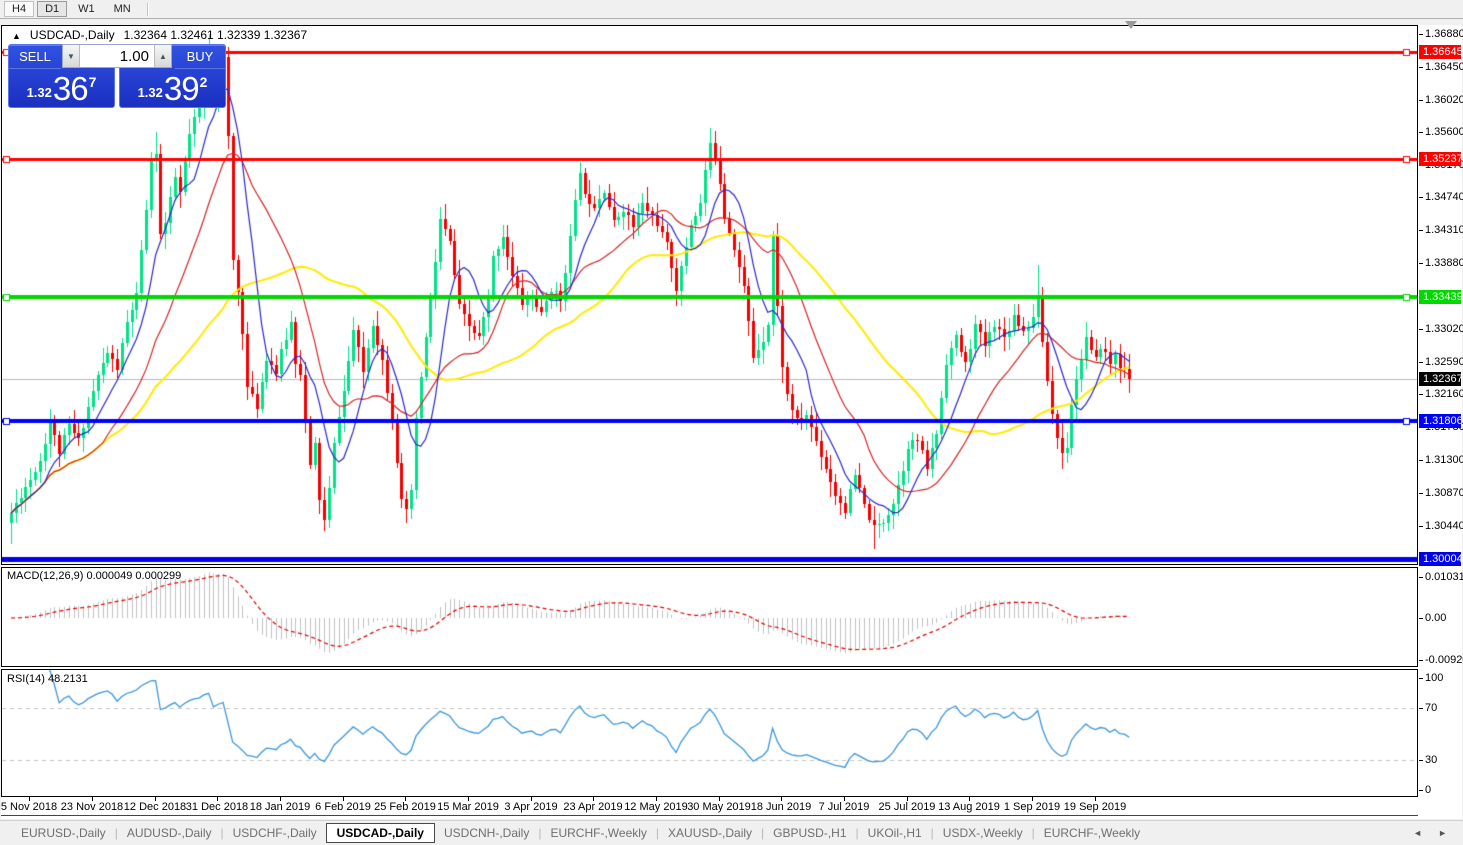  What do you see at coordinates (1441, 100) in the screenshot?
I see `price-tick-label: 1.36020` at bounding box center [1441, 100].